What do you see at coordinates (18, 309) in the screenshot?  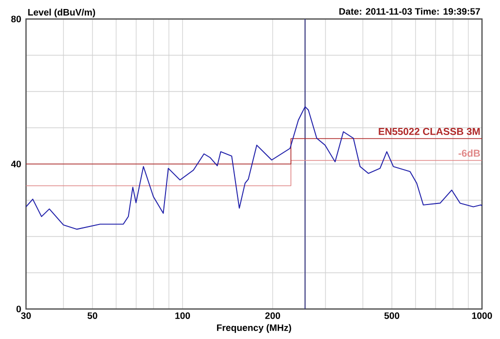 I see `y-tick-label: 0` at bounding box center [18, 309].